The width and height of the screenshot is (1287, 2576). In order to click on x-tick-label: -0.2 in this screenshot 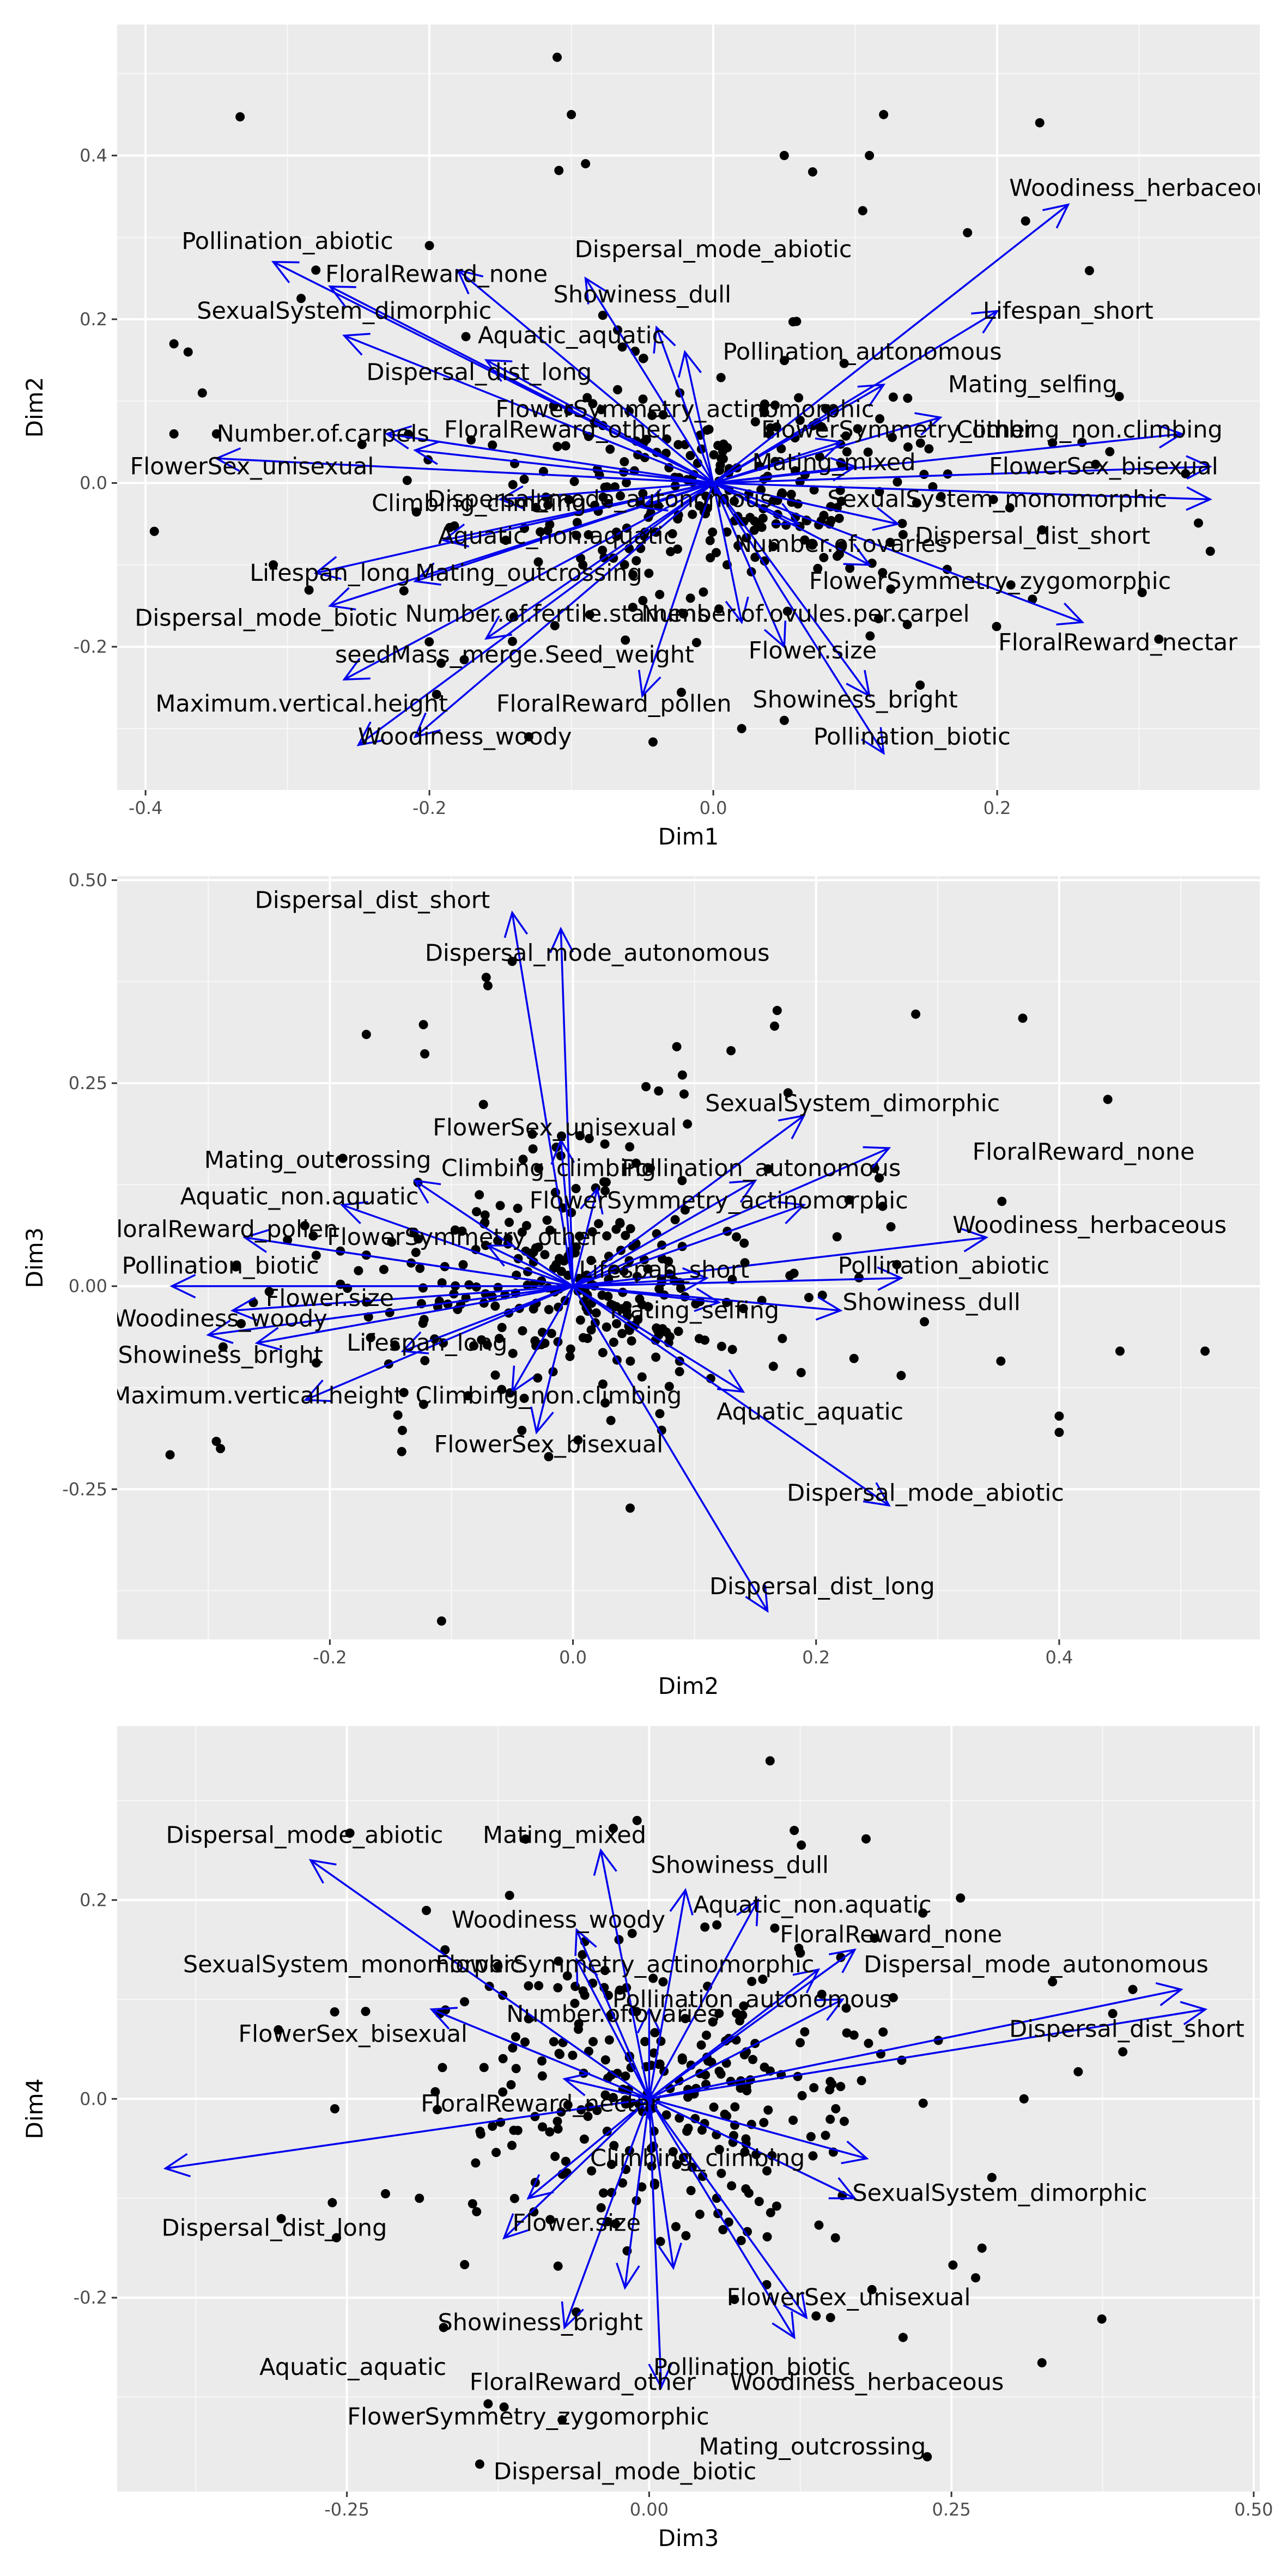, I will do `click(429, 808)`.